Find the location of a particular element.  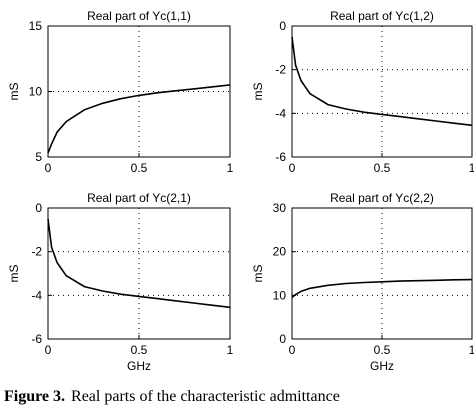

panel-3-xtick-label-1: 0.5 is located at coordinates (139, 350).